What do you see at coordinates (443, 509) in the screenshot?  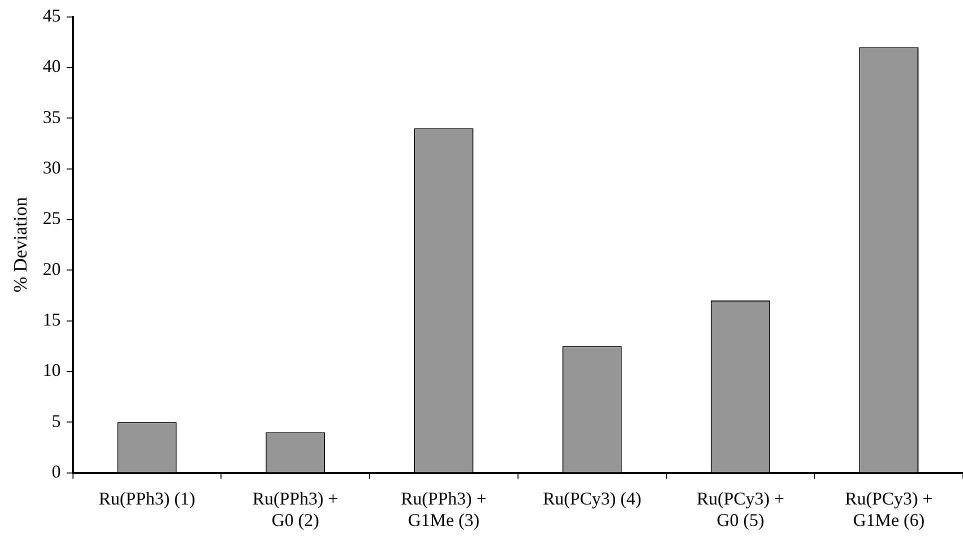 I see `x-tick-label: Ru(PPh3) + G1Me (3)` at bounding box center [443, 509].